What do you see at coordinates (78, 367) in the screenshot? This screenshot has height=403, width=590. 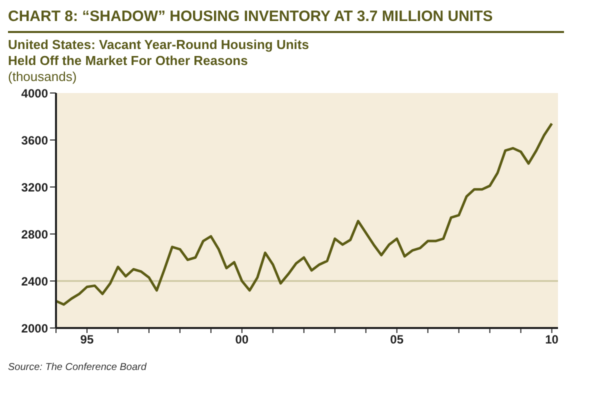 I see `source-note: Source: The Conference Board` at bounding box center [78, 367].